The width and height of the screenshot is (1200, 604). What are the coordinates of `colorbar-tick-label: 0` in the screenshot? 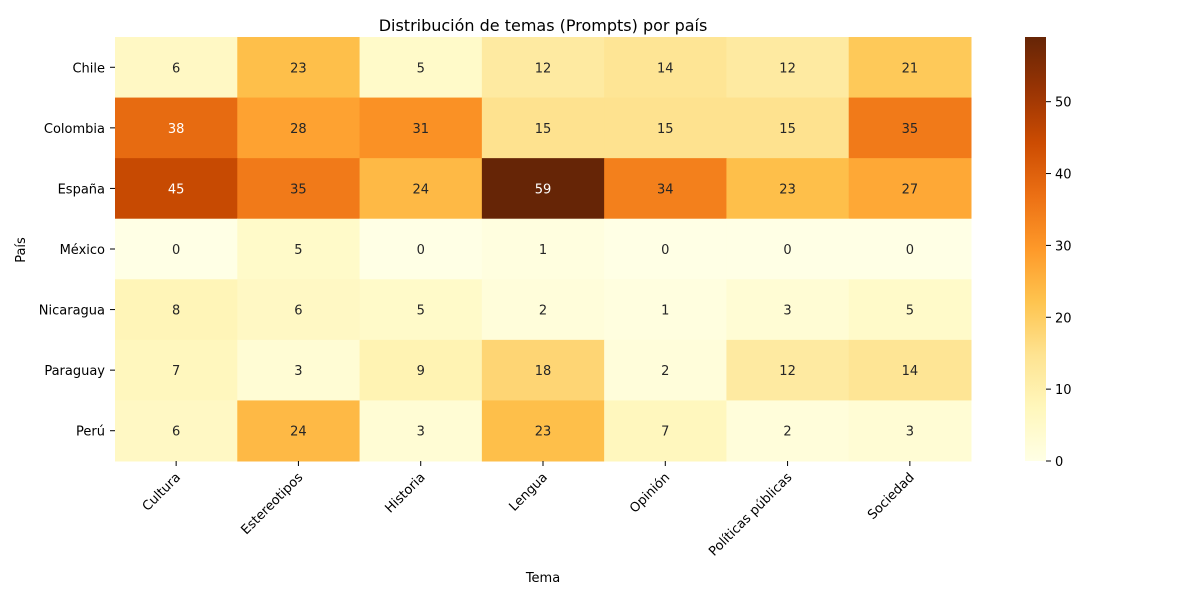 It's located at (1059, 462).